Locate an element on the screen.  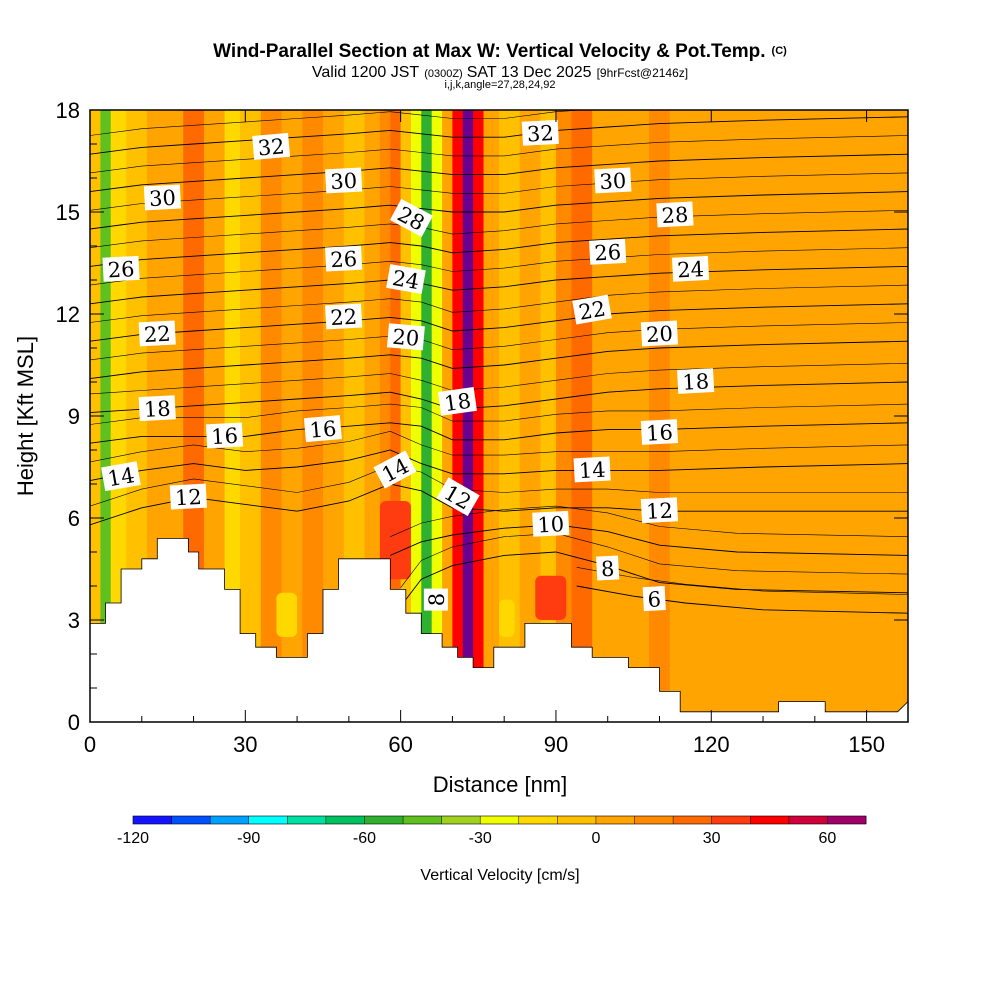
colorbar-frame is located at coordinates (499, 820).